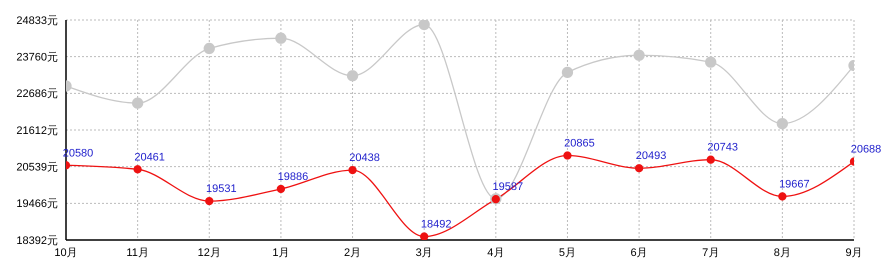 Image resolution: width=892 pixels, height=270 pixels. Describe the element at coordinates (149, 157) in the screenshot. I see `data-label: 20461` at that location.